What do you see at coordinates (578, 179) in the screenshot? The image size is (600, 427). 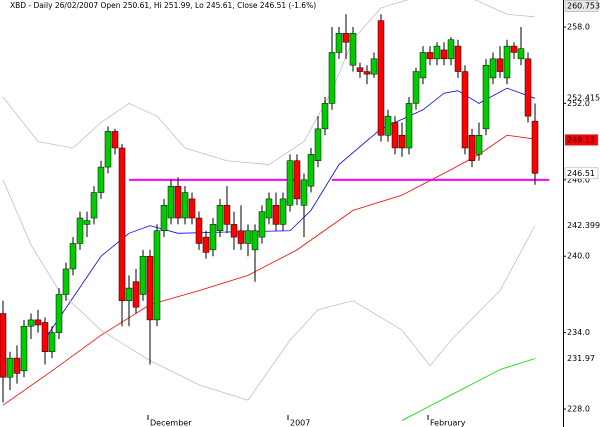 I see `y-tick-label: 246.0` at bounding box center [578, 179].